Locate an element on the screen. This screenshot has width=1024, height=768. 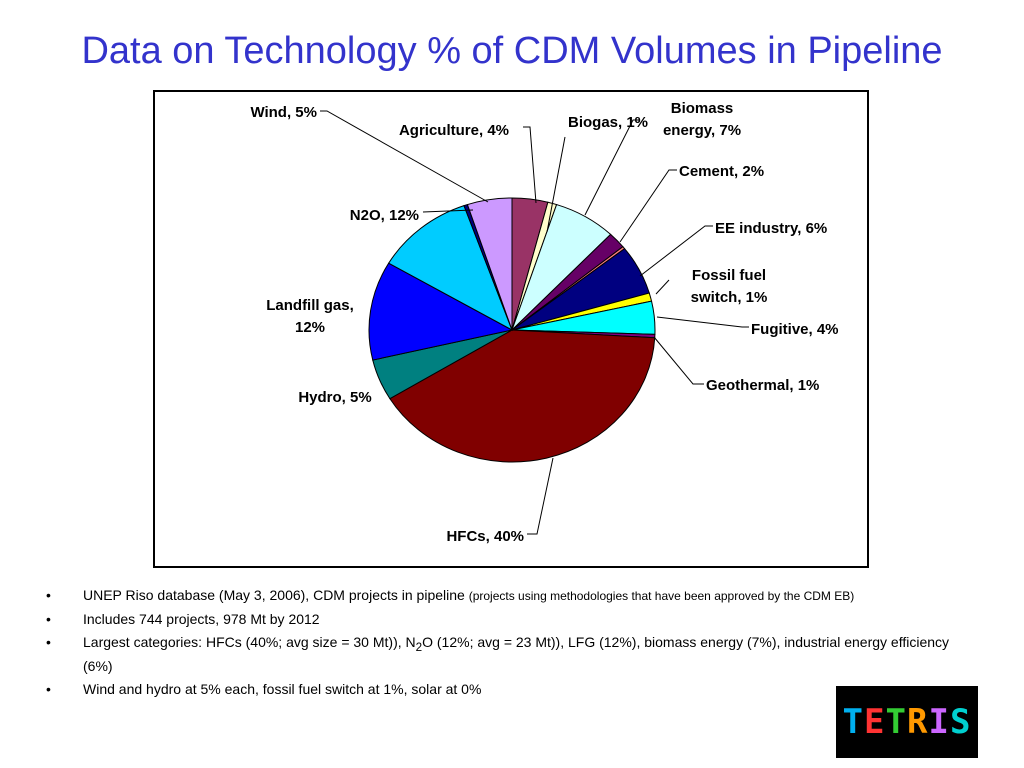
pie-label-hydro: Hydro, 5% is located at coordinates (334, 397).